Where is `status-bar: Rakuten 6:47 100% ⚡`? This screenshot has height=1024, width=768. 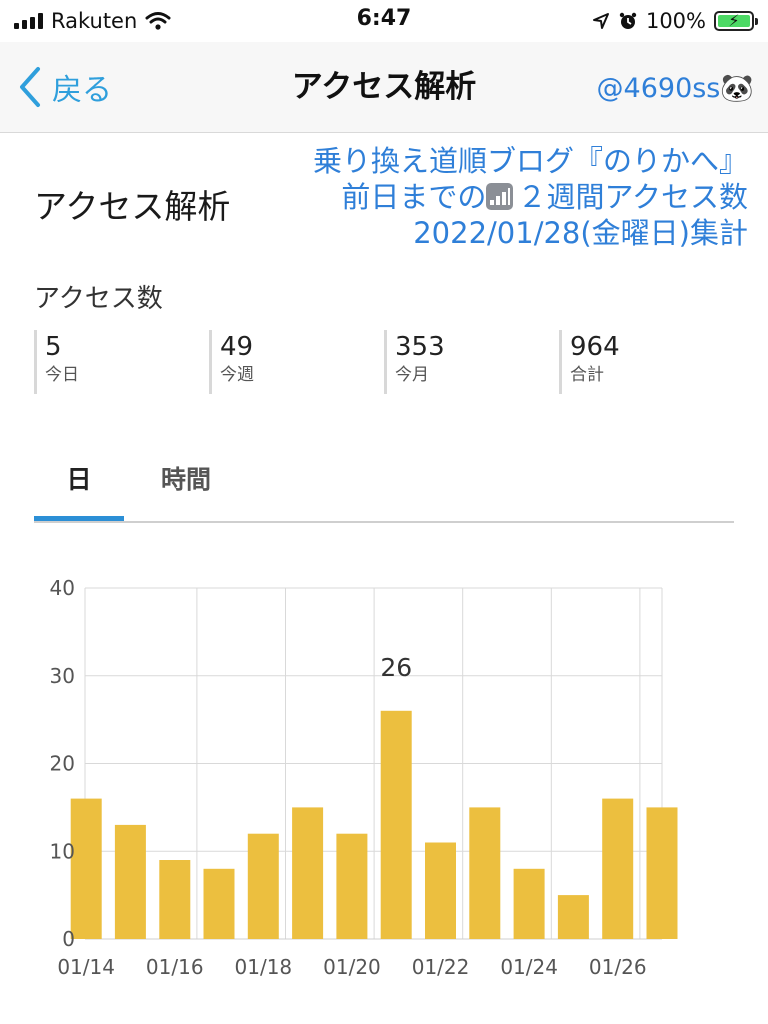 status-bar: Rakuten 6:47 100% ⚡ is located at coordinates (384, 21).